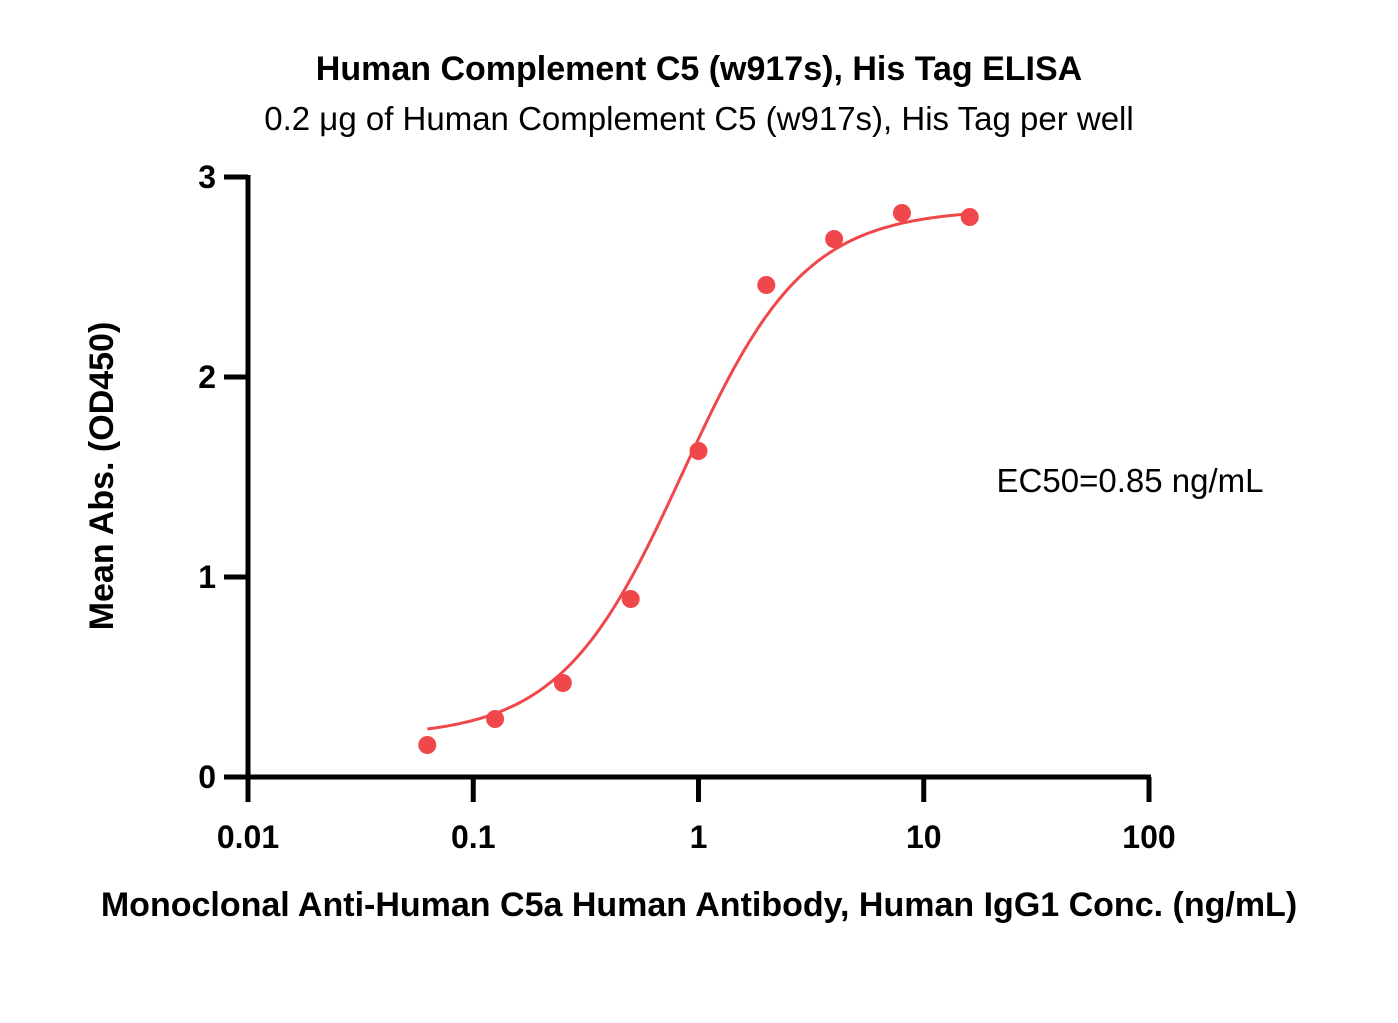 This screenshot has width=1398, height=1023. I want to click on y-tick-label: 1, so click(207, 577).